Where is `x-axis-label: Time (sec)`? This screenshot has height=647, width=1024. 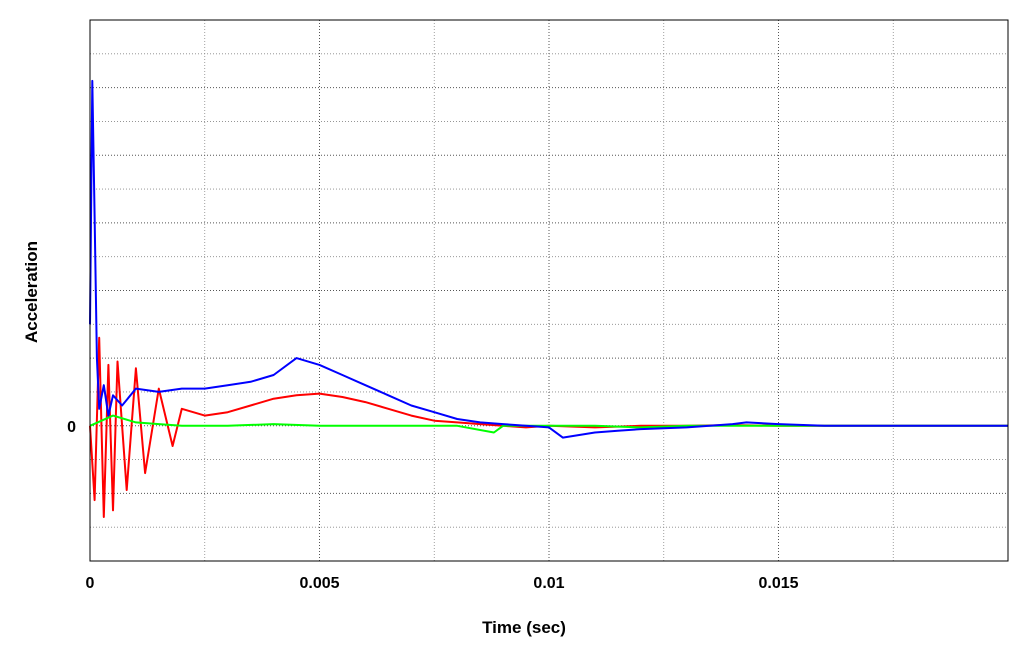
x-axis-label: Time (sec) is located at coordinates (524, 627).